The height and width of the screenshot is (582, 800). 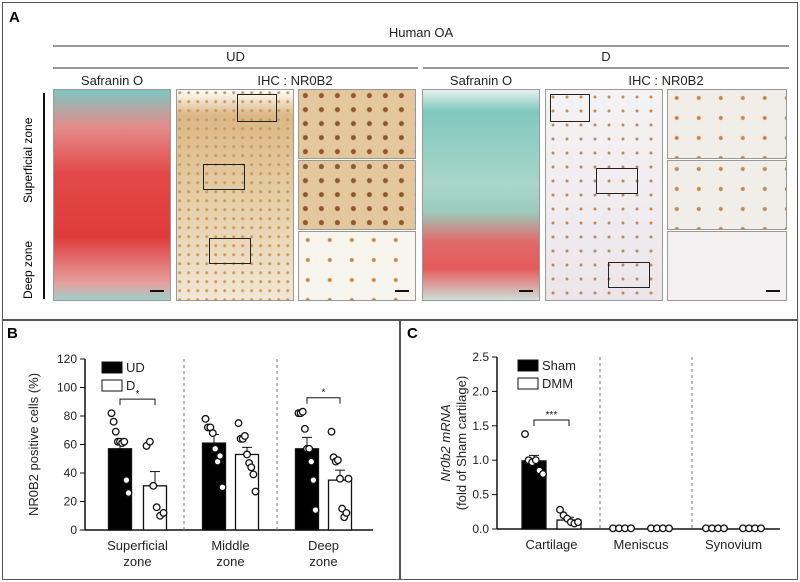 What do you see at coordinates (528, 383) in the screenshot?
I see `legend-swatch-dmm` at bounding box center [528, 383].